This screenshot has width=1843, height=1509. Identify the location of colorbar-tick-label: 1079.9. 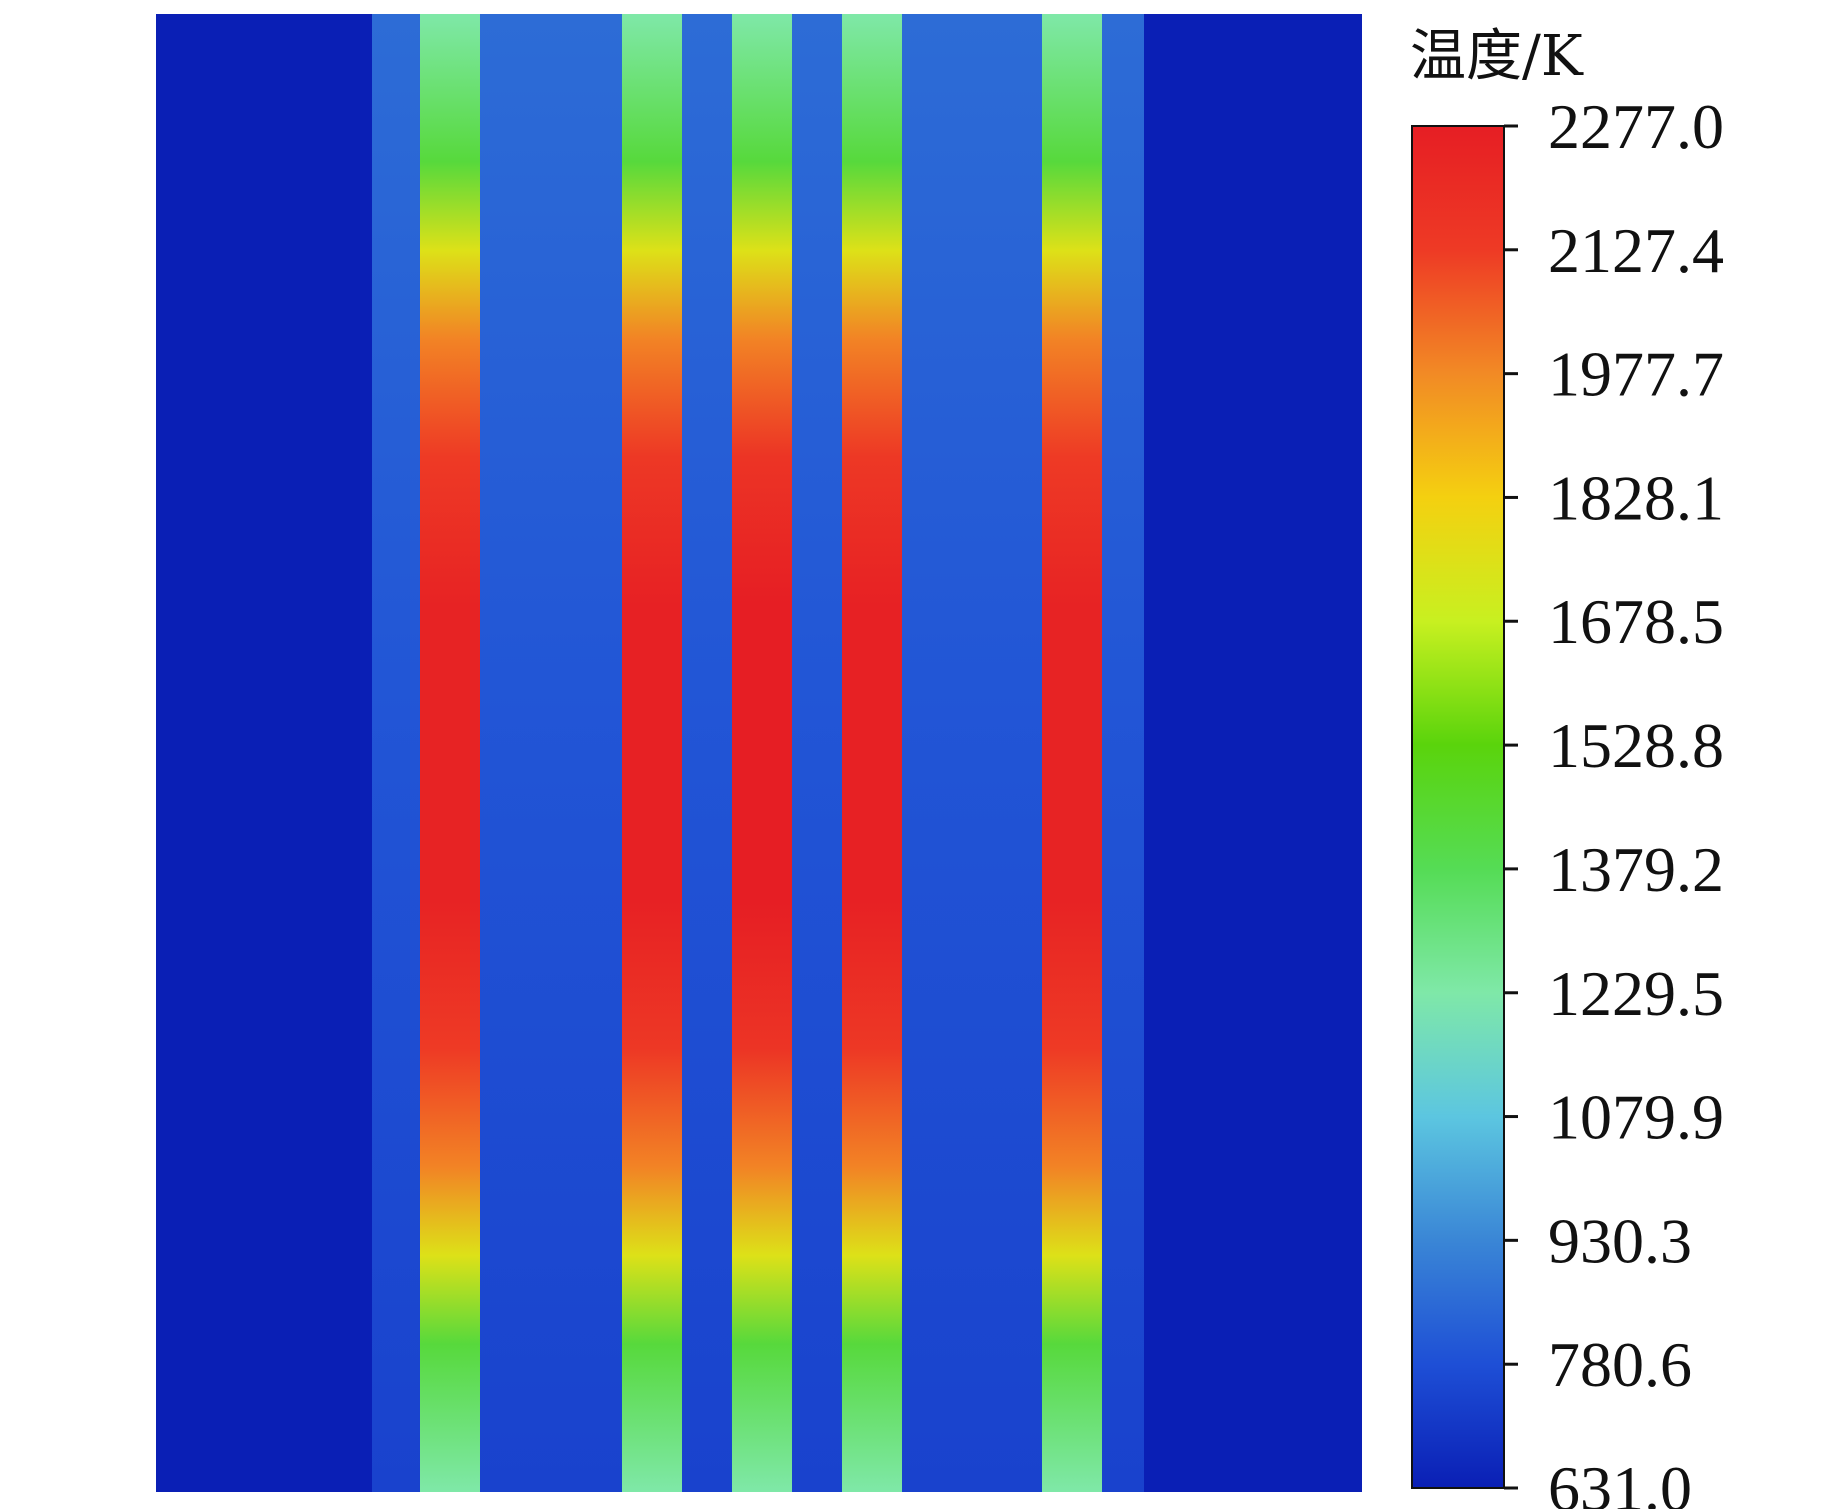
(1636, 1117).